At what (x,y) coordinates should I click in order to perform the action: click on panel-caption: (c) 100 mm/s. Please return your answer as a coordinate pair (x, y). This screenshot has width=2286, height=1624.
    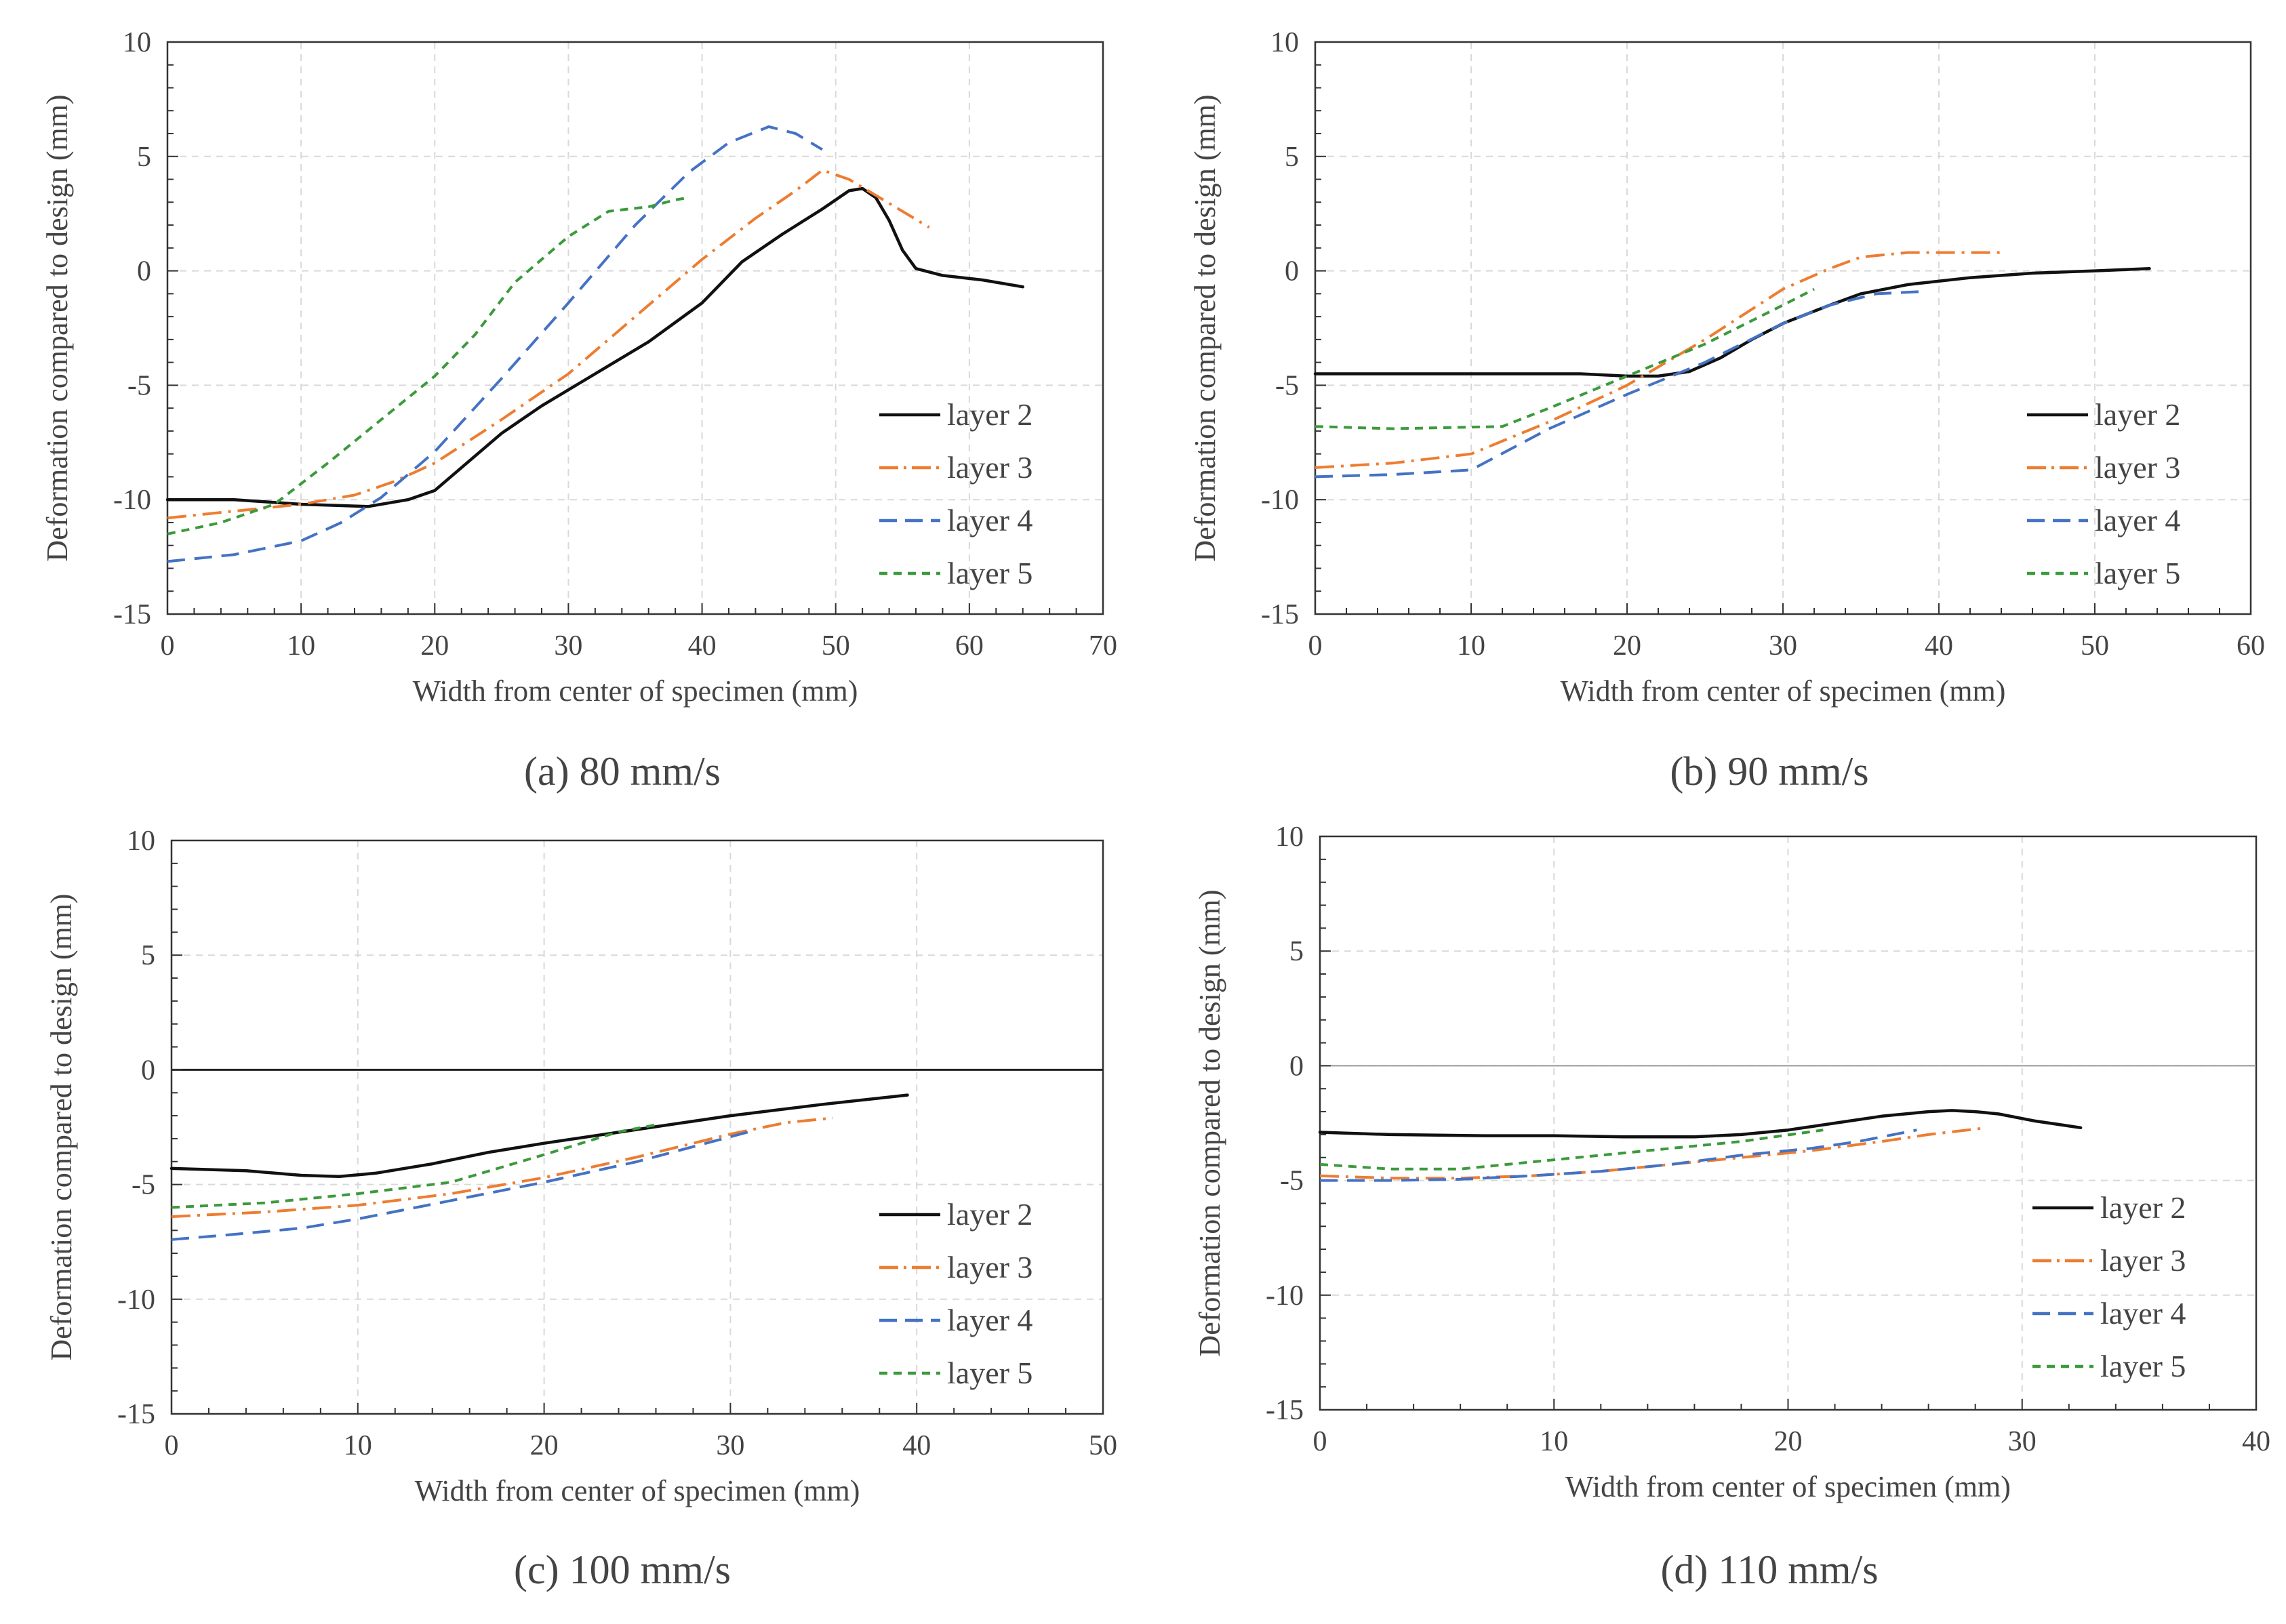
    Looking at the image, I should click on (622, 1569).